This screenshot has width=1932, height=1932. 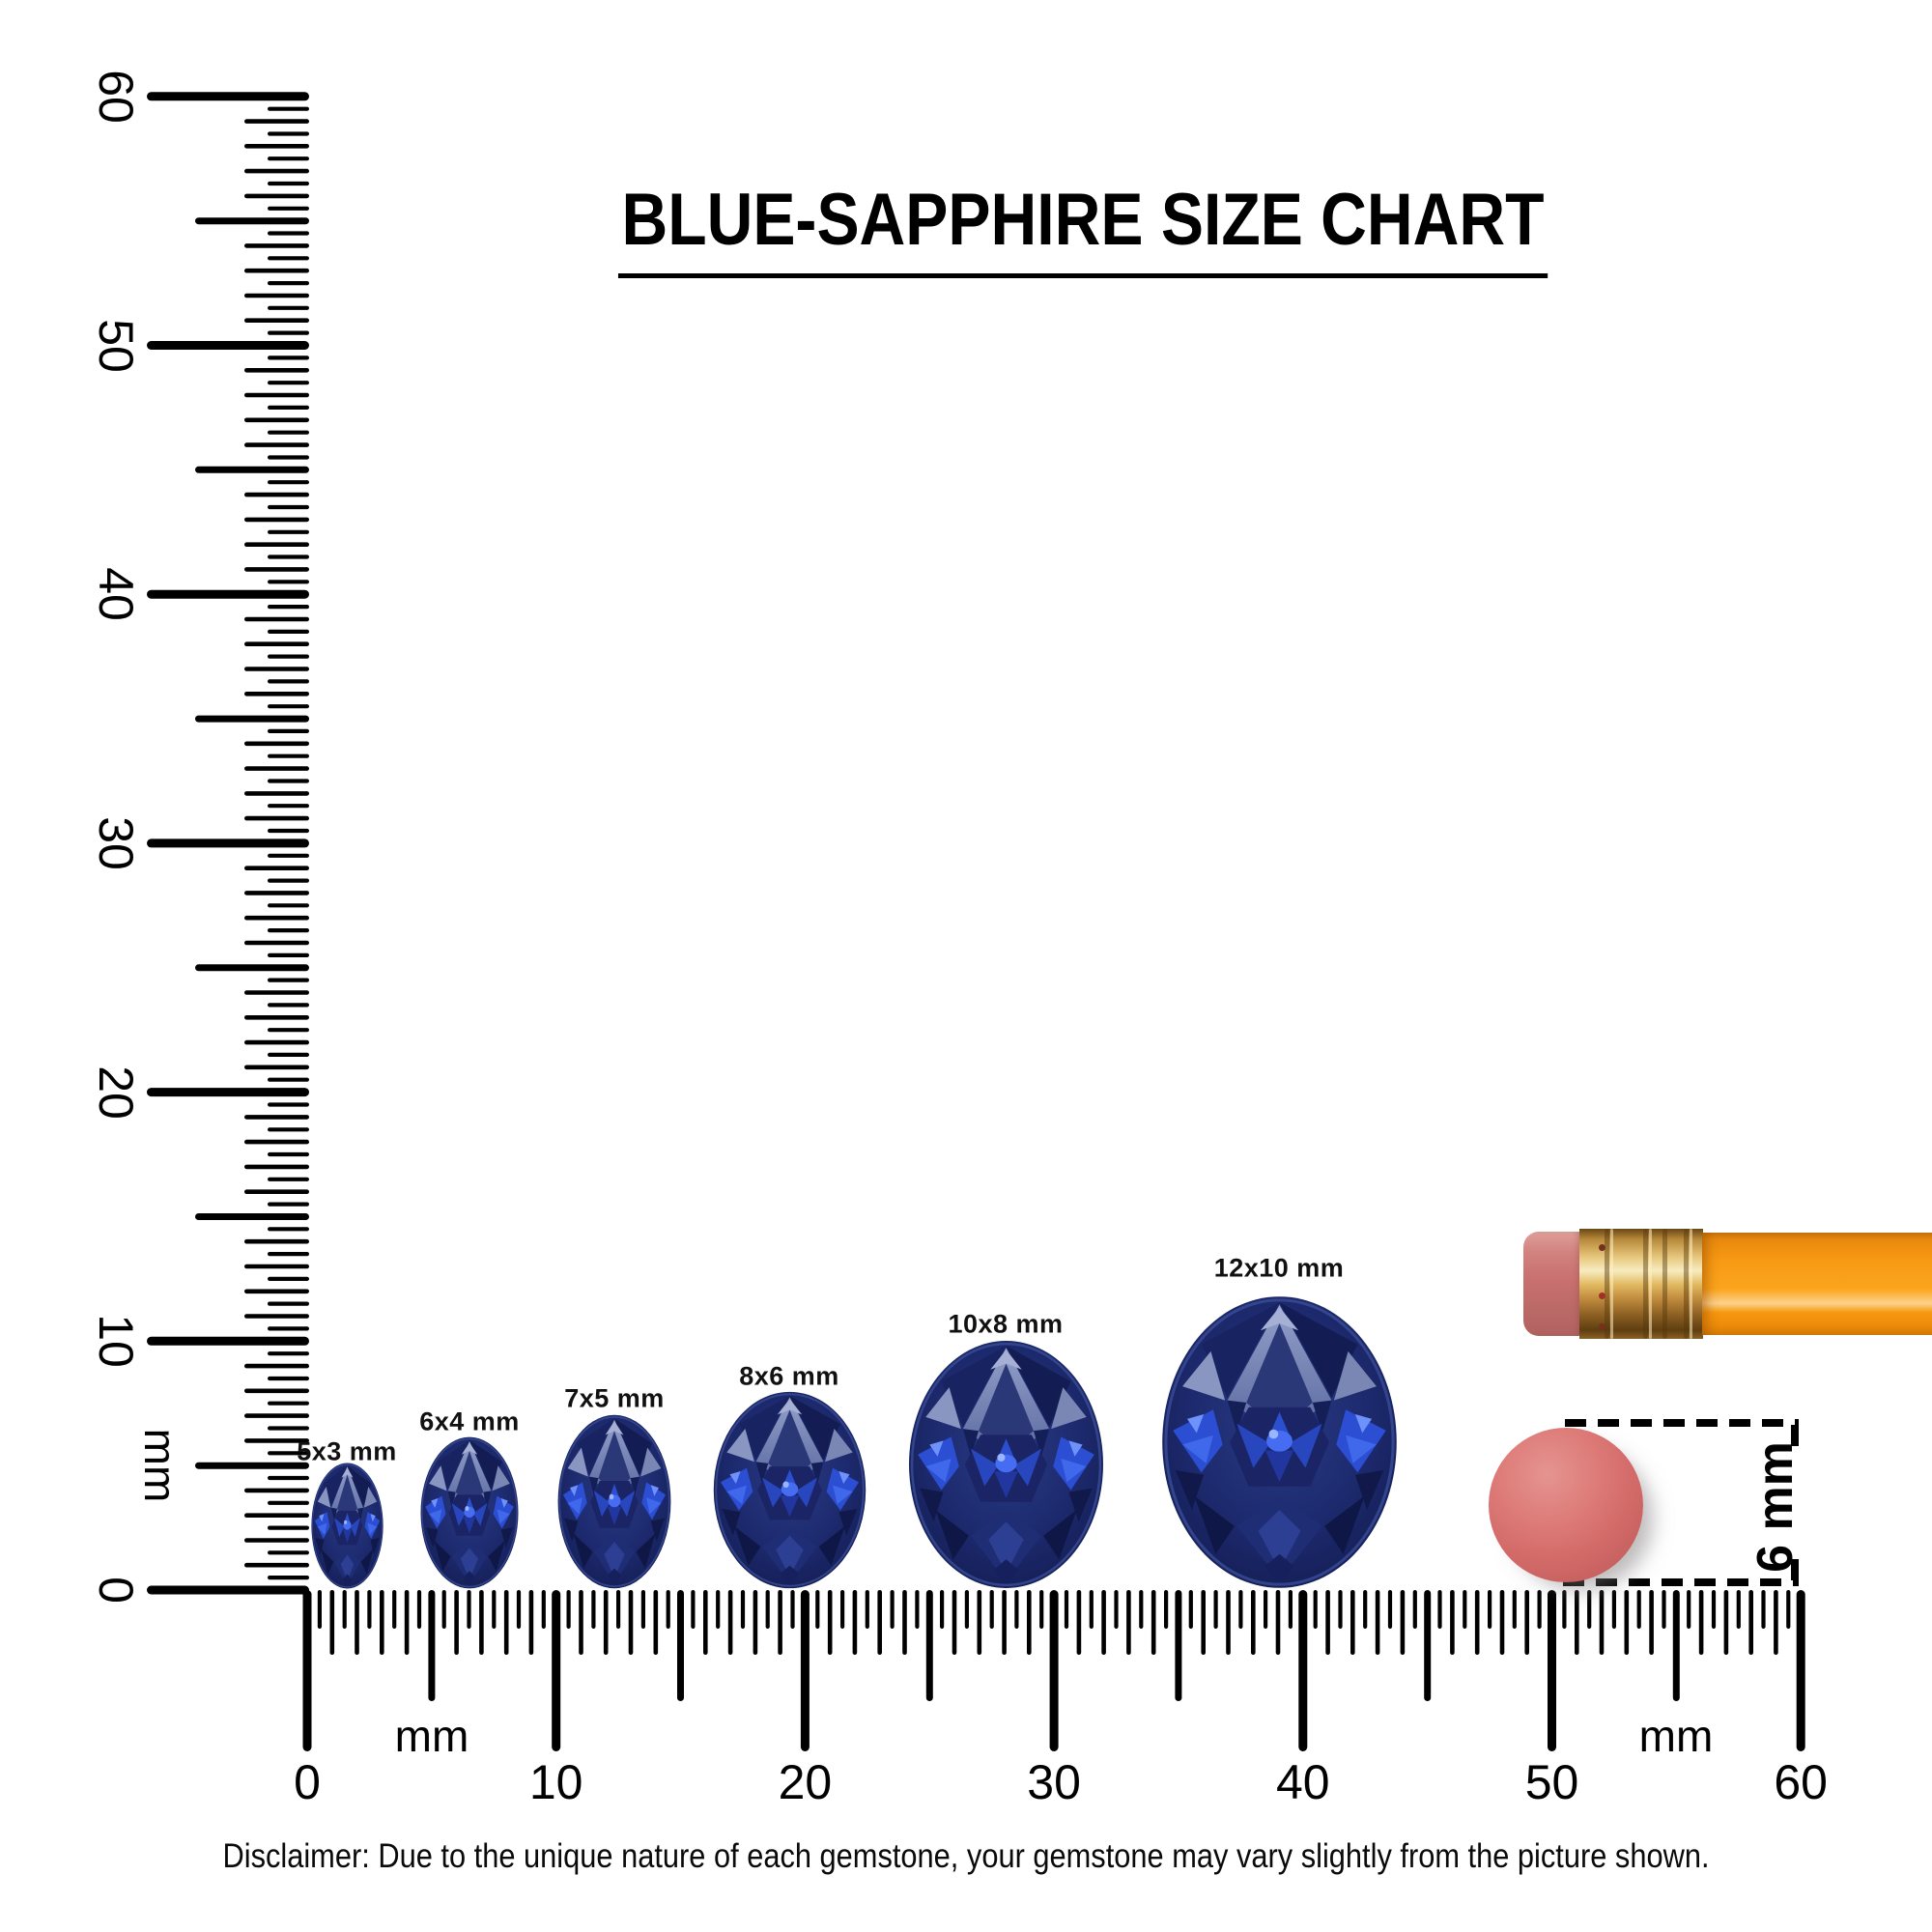 I want to click on gem-8x6, so click(x=789, y=1490).